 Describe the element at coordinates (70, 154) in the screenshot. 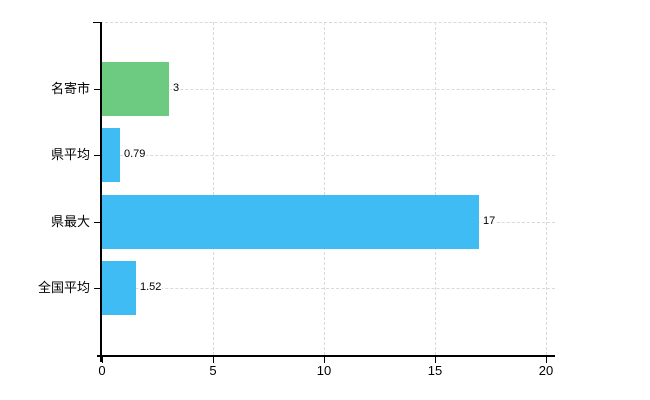

I see `category-label: 県平均` at that location.